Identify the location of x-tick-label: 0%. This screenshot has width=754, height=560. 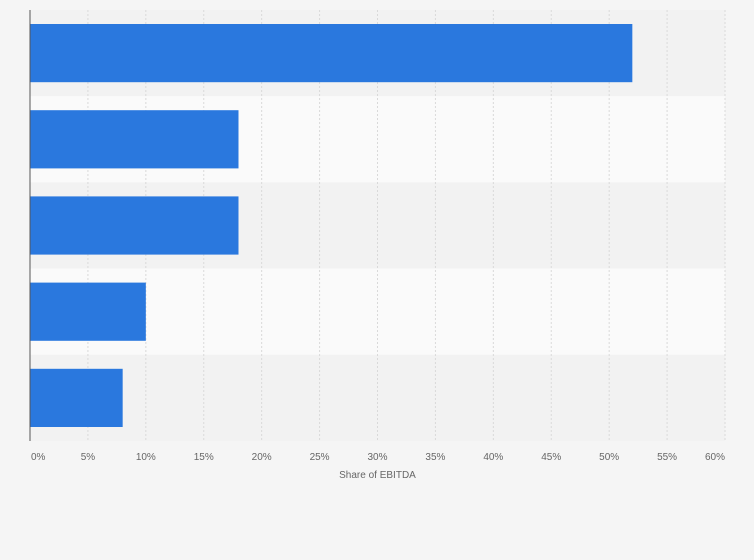
(38, 457).